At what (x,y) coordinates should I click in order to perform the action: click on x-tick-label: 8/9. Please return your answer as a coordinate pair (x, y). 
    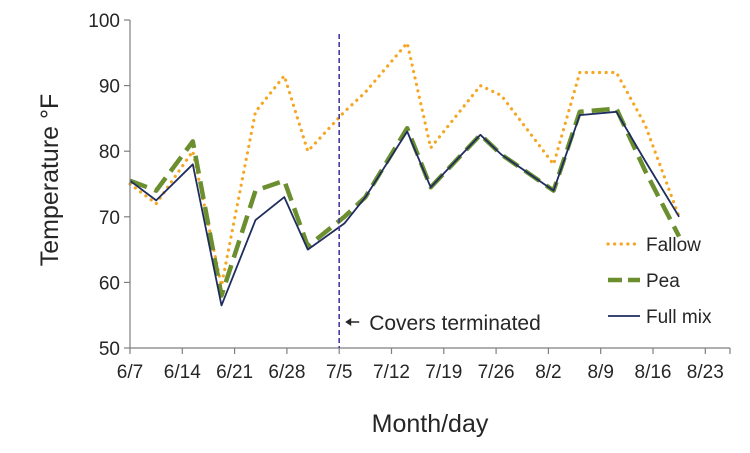
    Looking at the image, I should click on (600, 372).